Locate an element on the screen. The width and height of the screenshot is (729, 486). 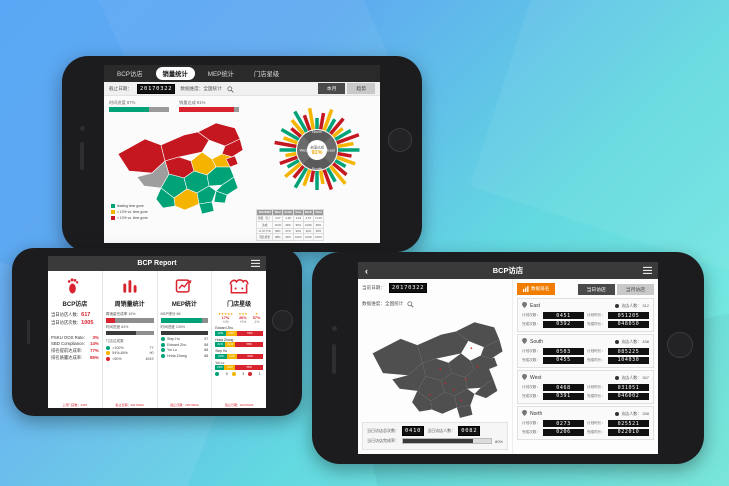
star-delta: -1% is located at coordinates (256, 322).